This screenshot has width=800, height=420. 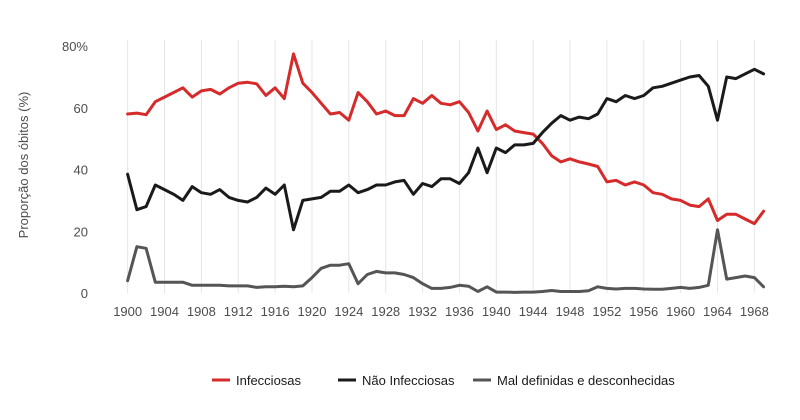 I want to click on x-tick-label: 1968, so click(x=754, y=311).